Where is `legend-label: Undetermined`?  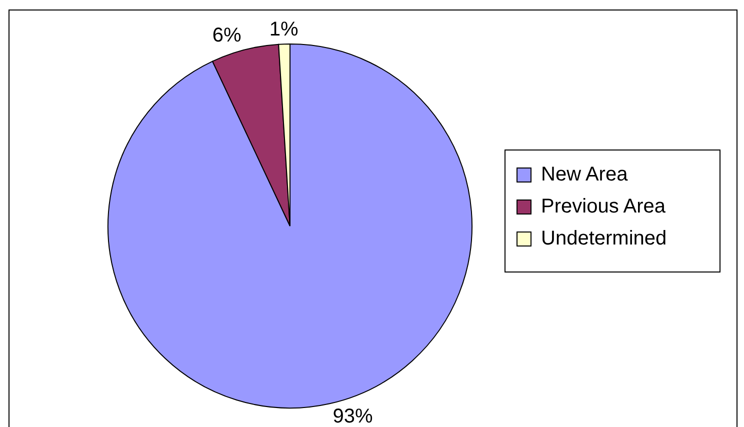 legend-label: Undetermined is located at coordinates (604, 238).